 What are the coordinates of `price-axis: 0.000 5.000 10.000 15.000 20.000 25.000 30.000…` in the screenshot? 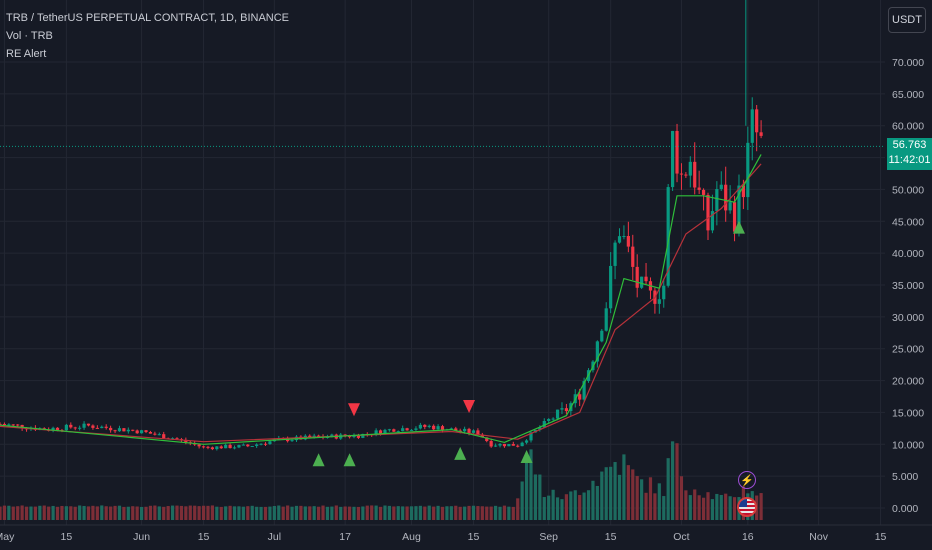 It's located at (908, 286).